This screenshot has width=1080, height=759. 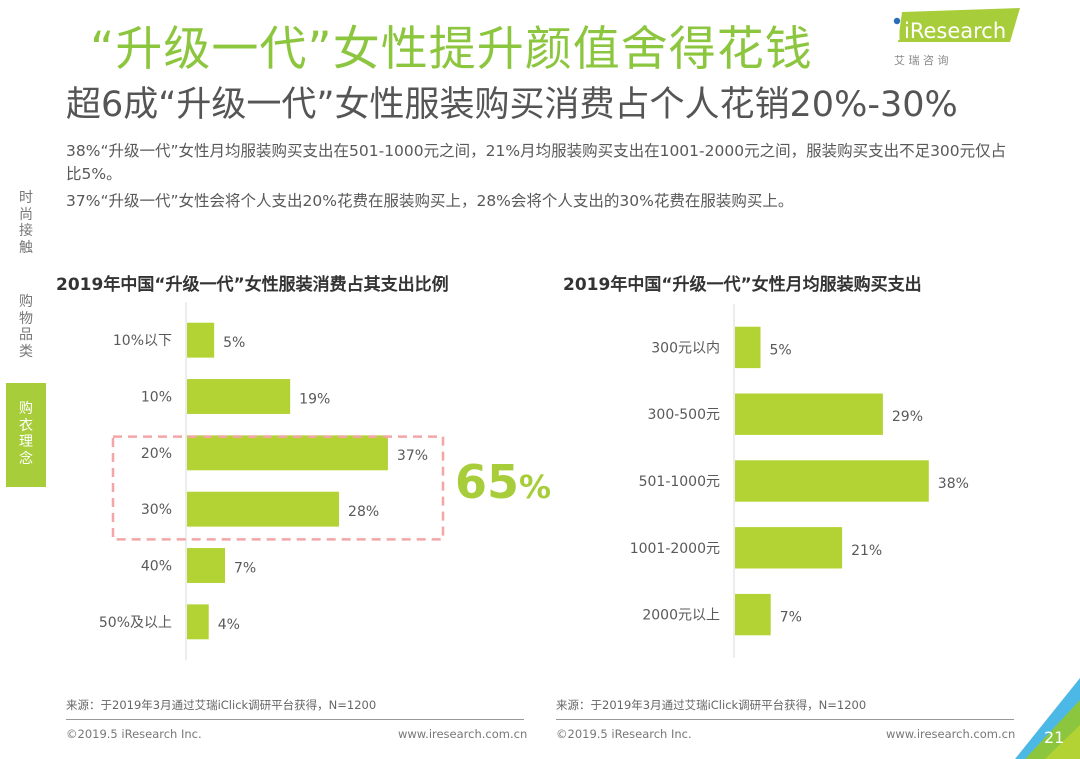 I want to click on chart-1-category-label: 50%及以上, so click(x=135, y=623).